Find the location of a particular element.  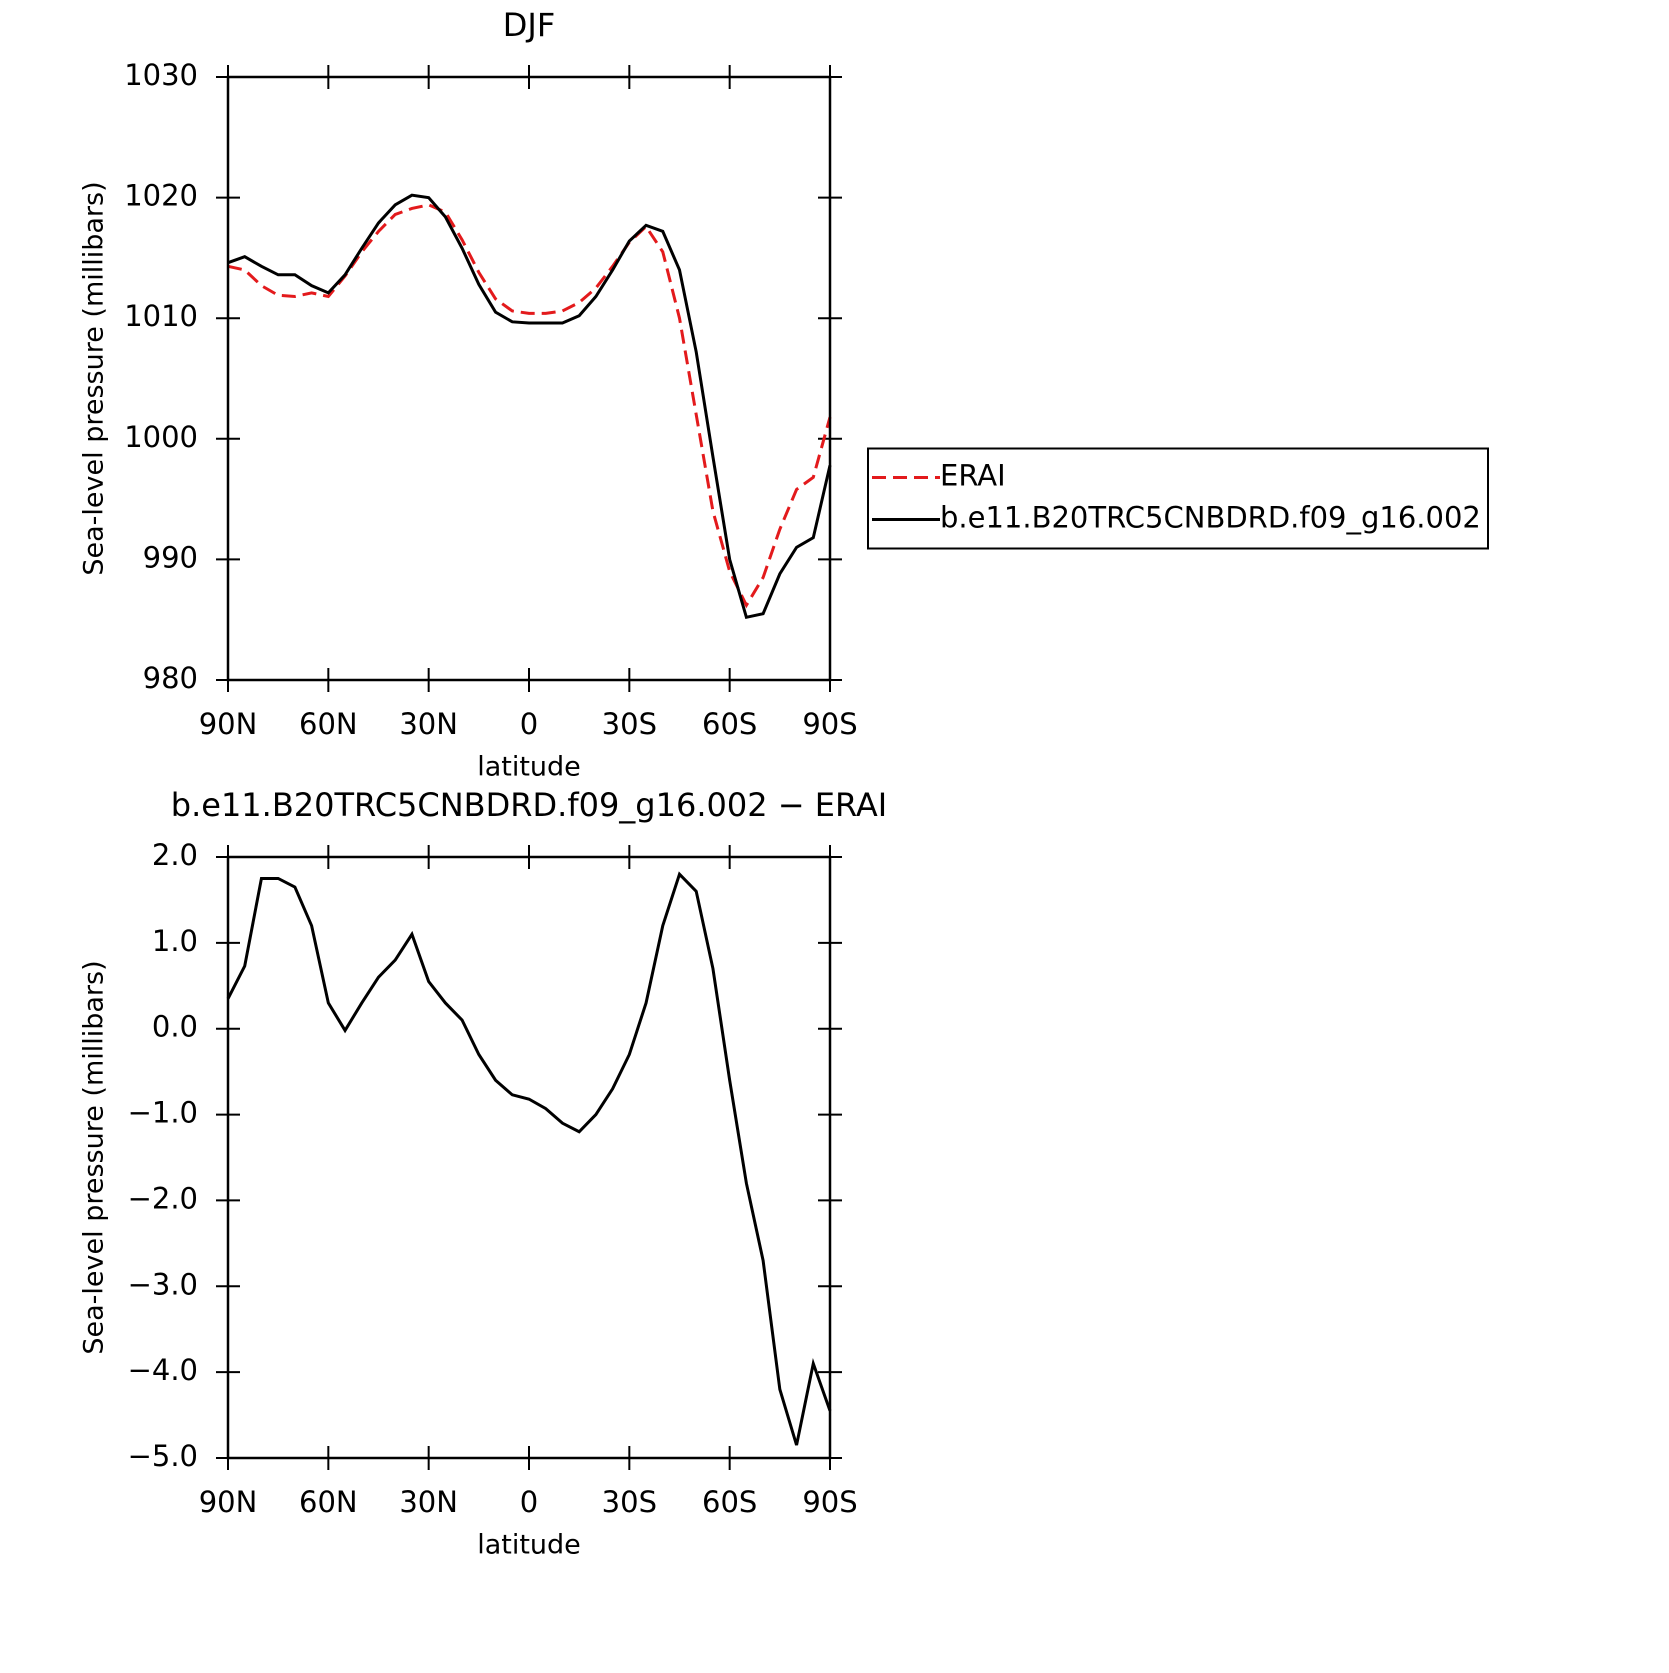

y-tick-label: 1020 is located at coordinates (161, 196).